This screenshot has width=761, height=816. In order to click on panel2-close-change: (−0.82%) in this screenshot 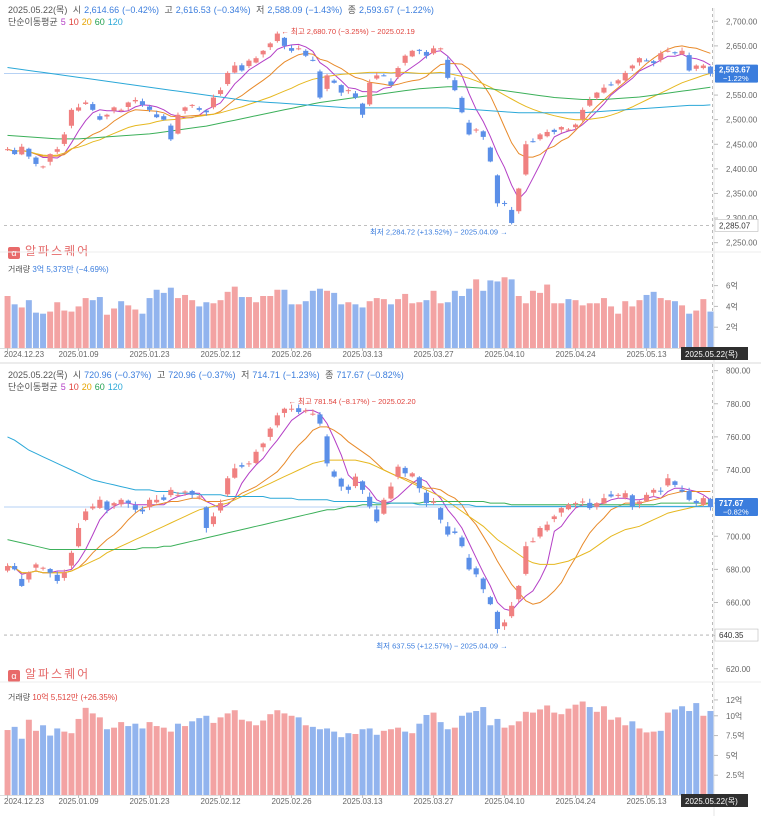, I will do `click(385, 375)`.